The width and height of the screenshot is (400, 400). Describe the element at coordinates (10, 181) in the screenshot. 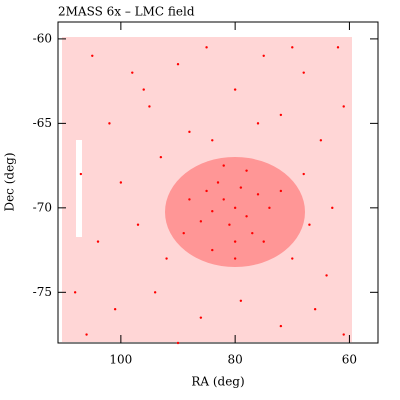

I see `y-axis-label: Dec (deg)` at that location.